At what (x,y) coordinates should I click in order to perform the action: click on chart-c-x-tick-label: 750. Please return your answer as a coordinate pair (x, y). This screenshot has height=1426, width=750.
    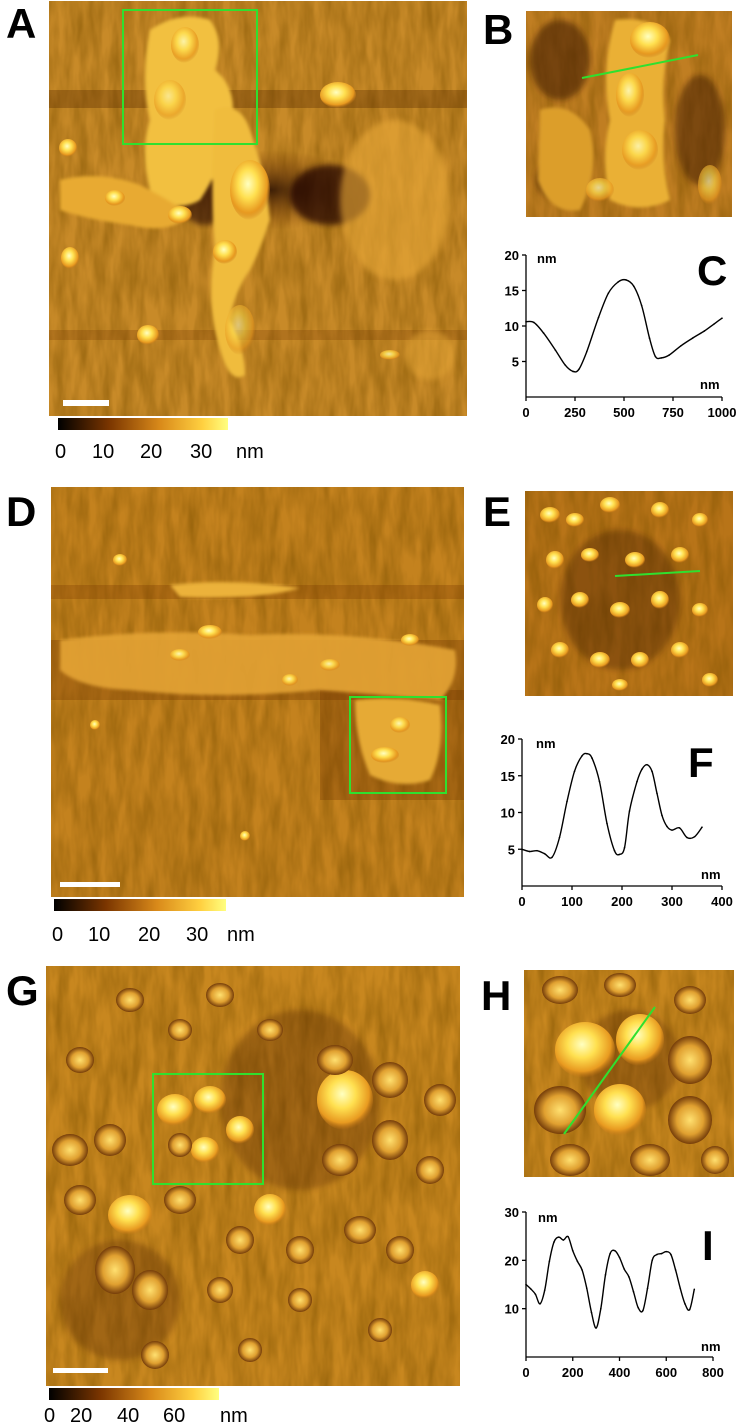
    Looking at the image, I should click on (673, 412).